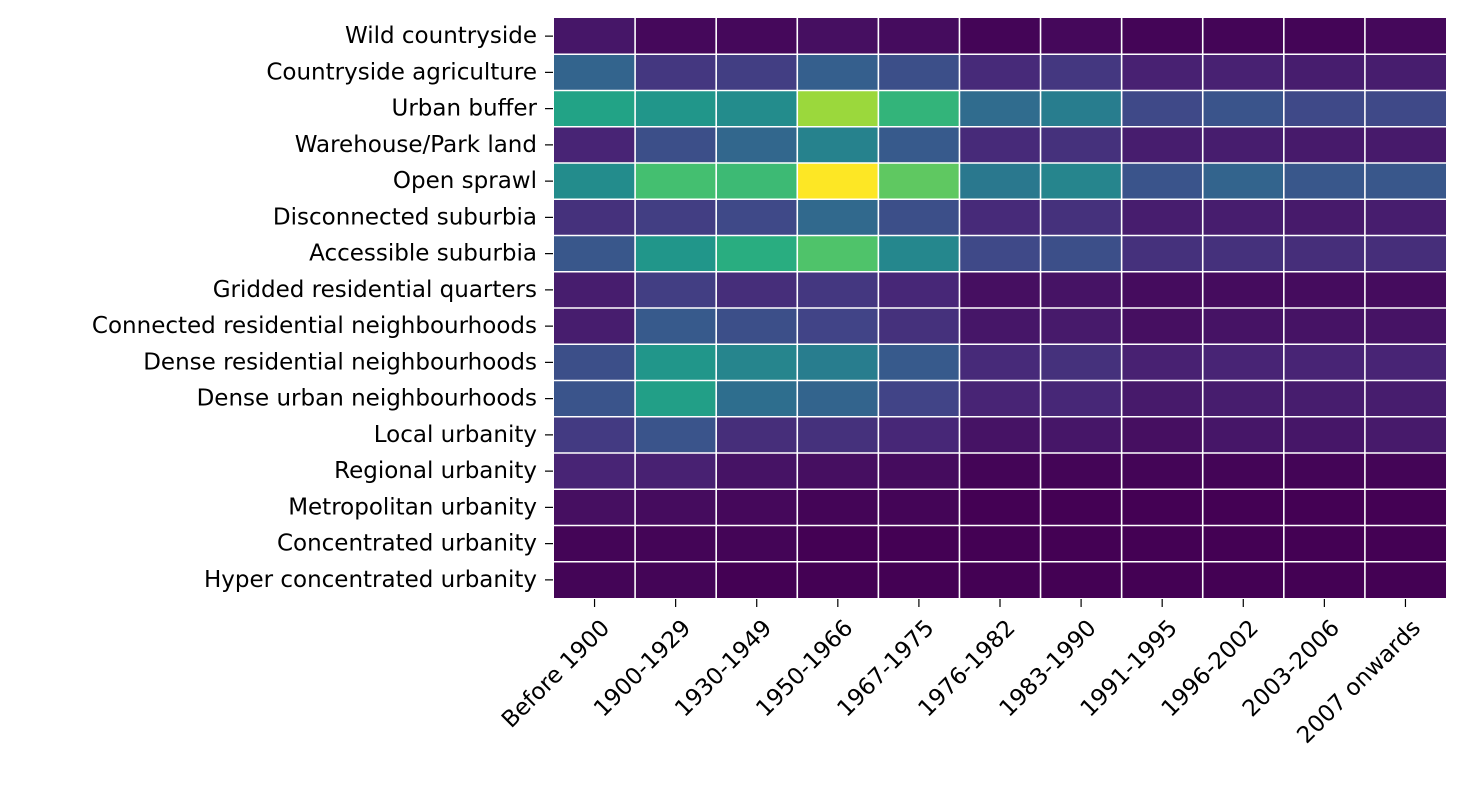  I want to click on y-tick-label: Connected residential neighbourhoods, so click(314, 326).